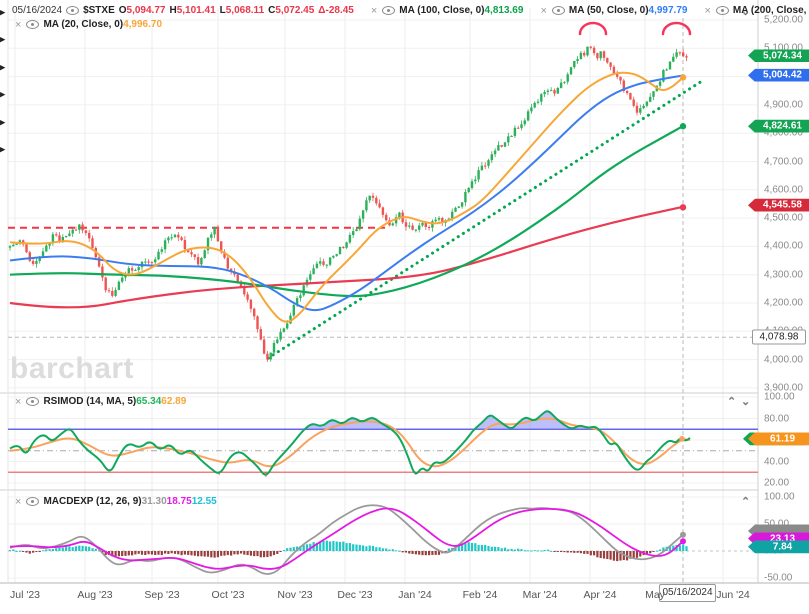 The image size is (809, 614). What do you see at coordinates (493, 422) in the screenshot?
I see `rsi-zone-fill` at bounding box center [493, 422].